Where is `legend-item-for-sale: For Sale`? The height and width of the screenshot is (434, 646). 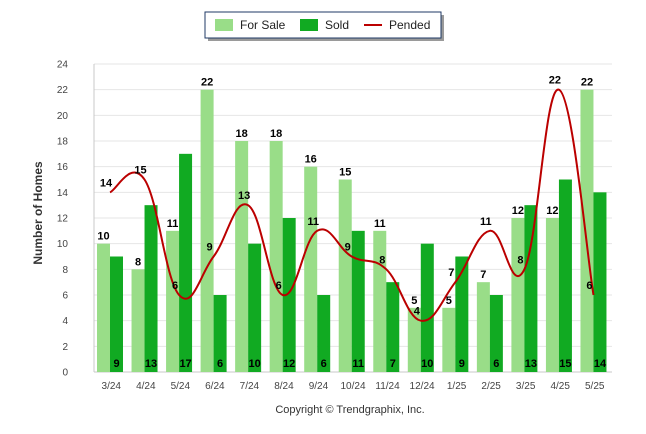
legend-item-for-sale: For Sale is located at coordinates (250, 25).